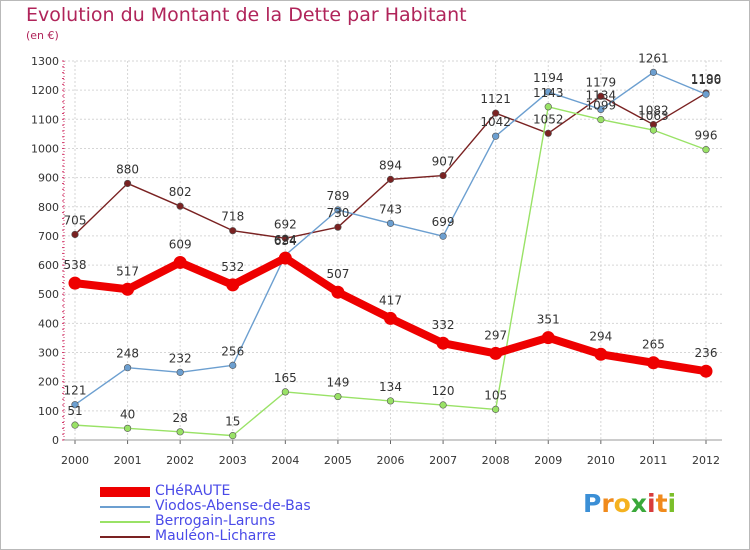  What do you see at coordinates (495, 395) in the screenshot?
I see `data-label: 105` at bounding box center [495, 395].